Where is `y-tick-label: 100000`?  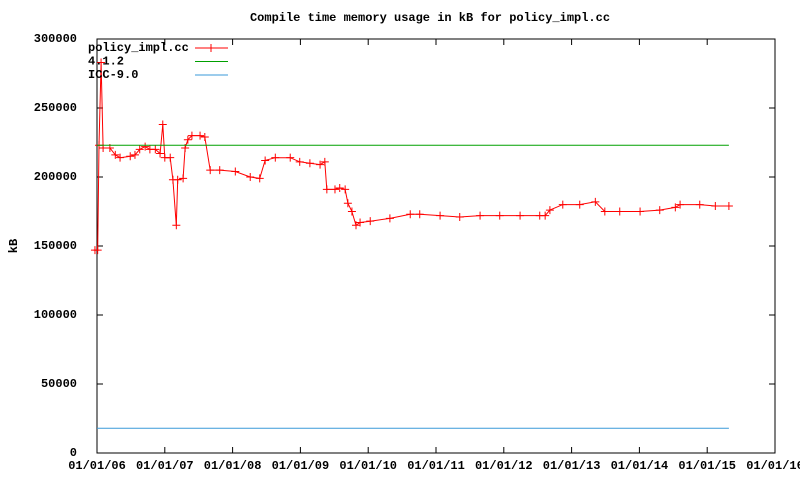 y-tick-label: 100000 is located at coordinates (55, 315).